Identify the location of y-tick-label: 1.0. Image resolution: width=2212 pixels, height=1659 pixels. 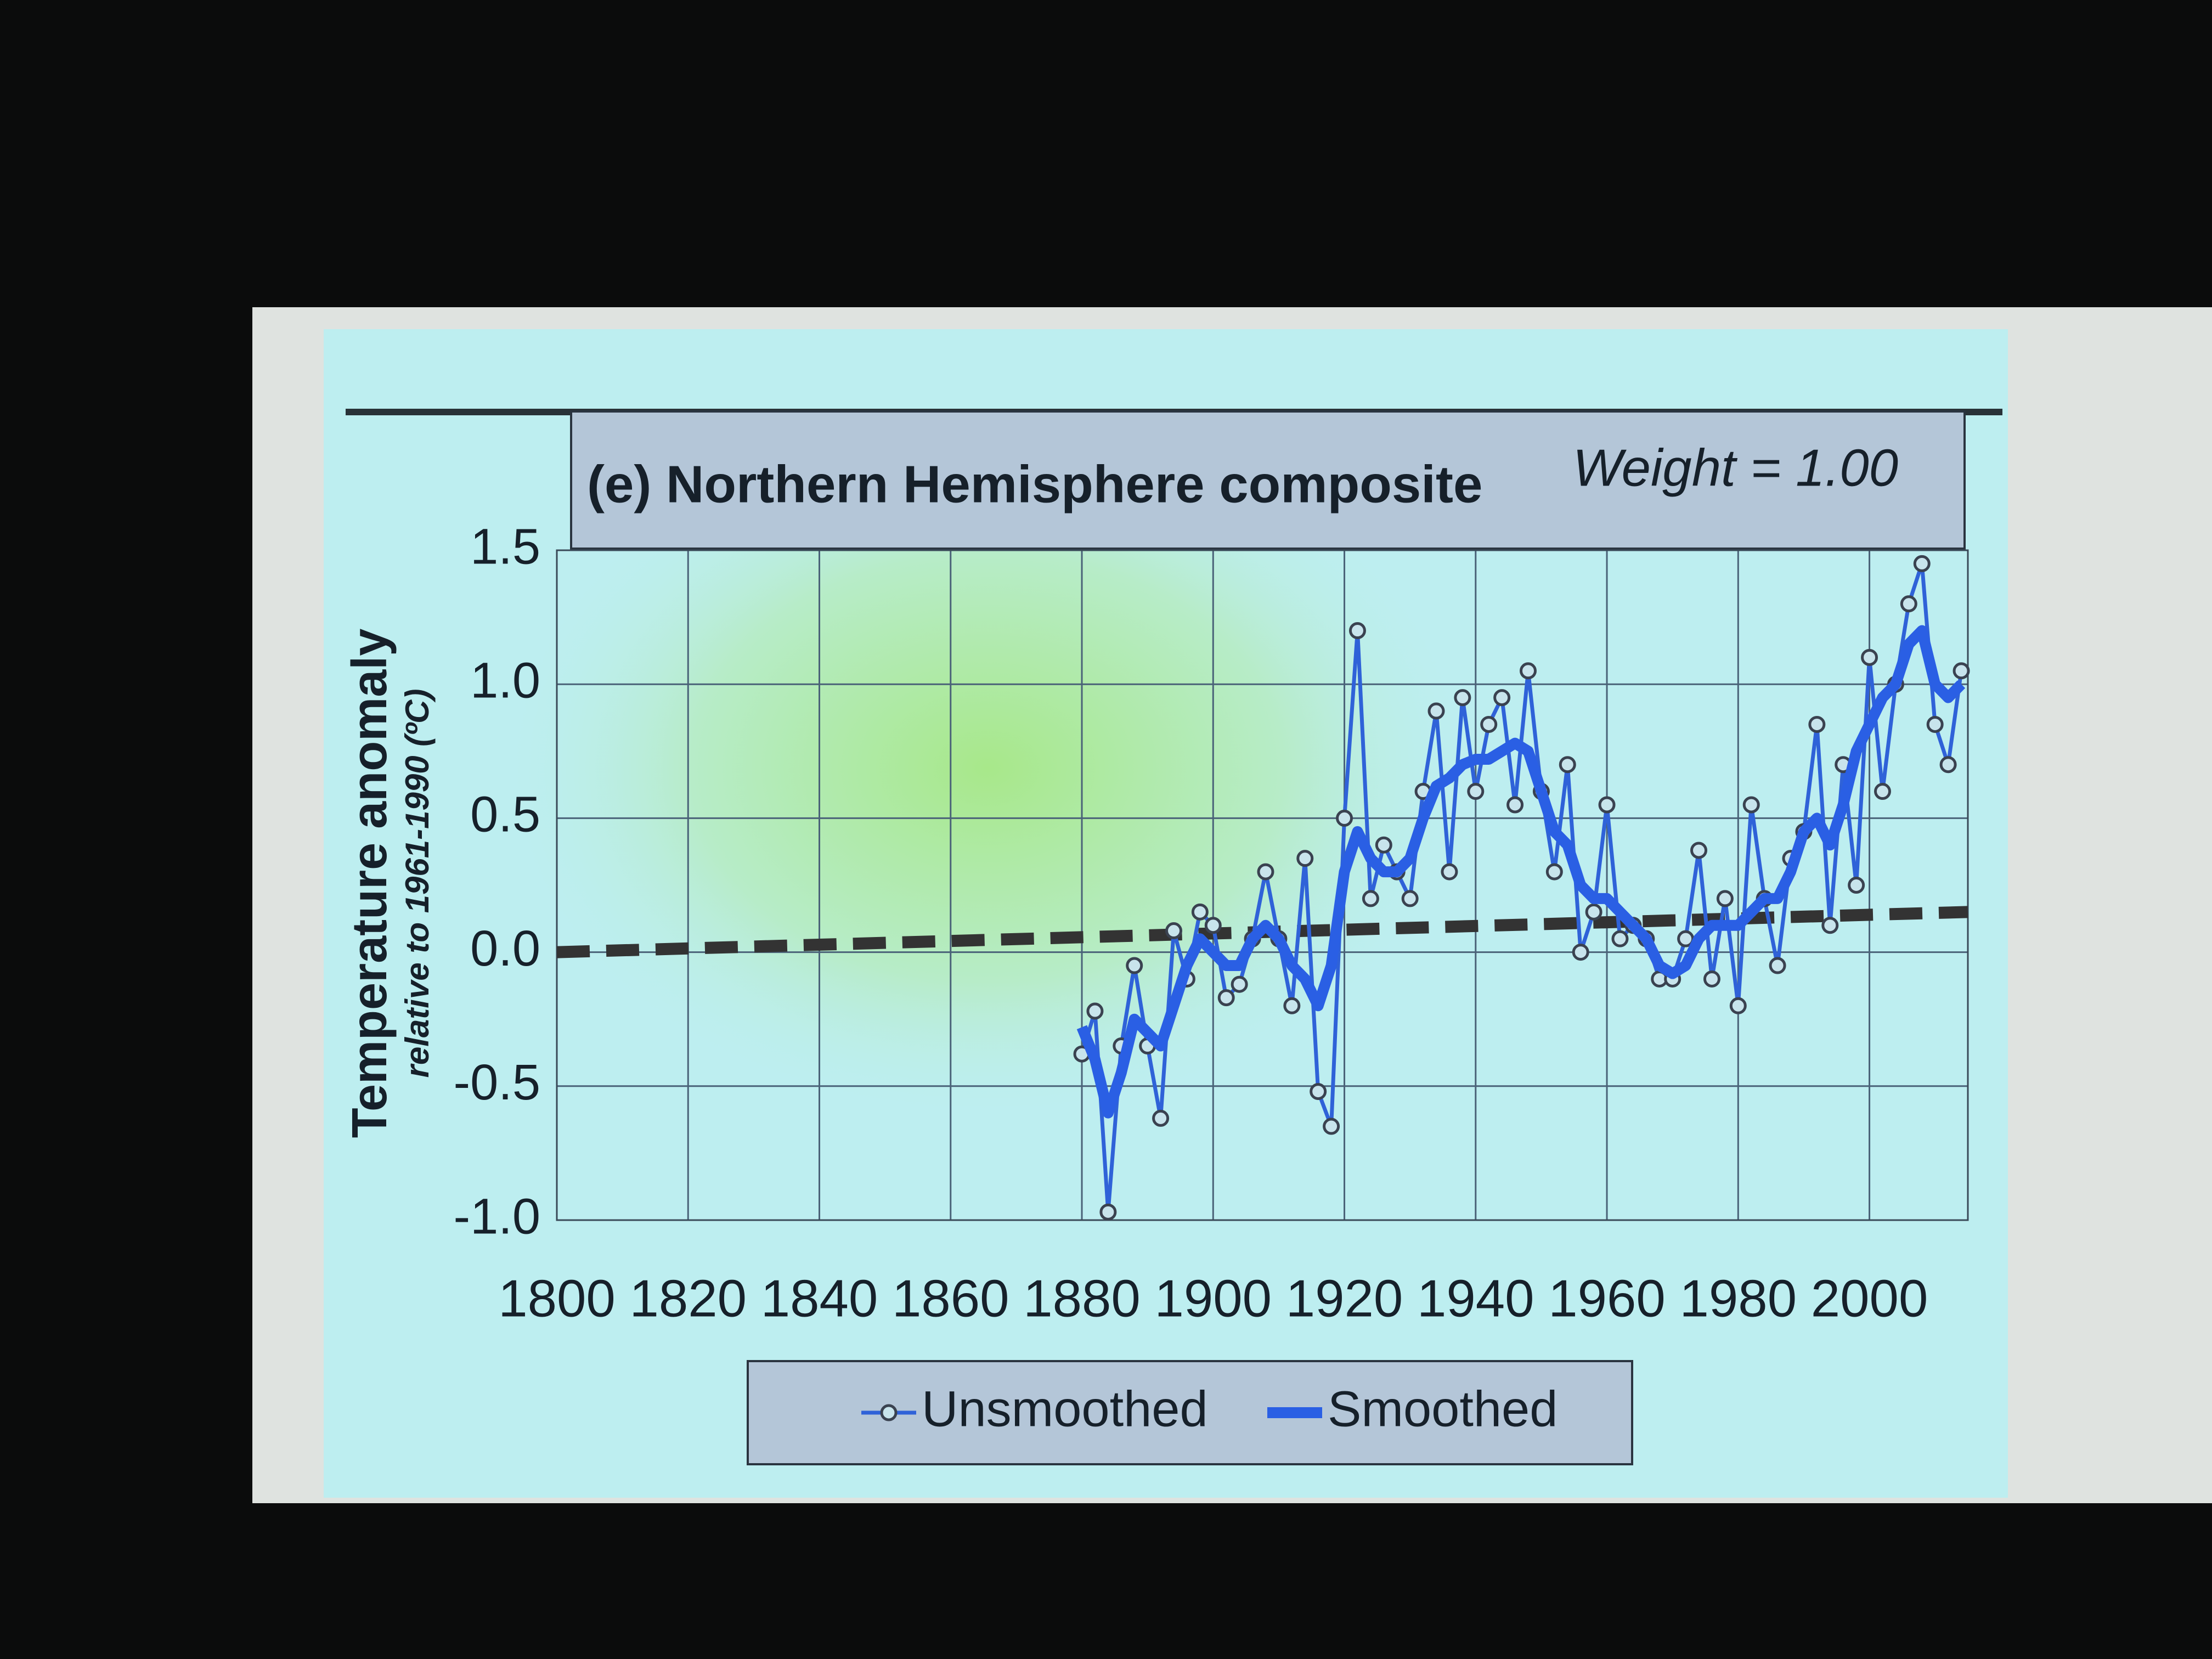
(505, 680).